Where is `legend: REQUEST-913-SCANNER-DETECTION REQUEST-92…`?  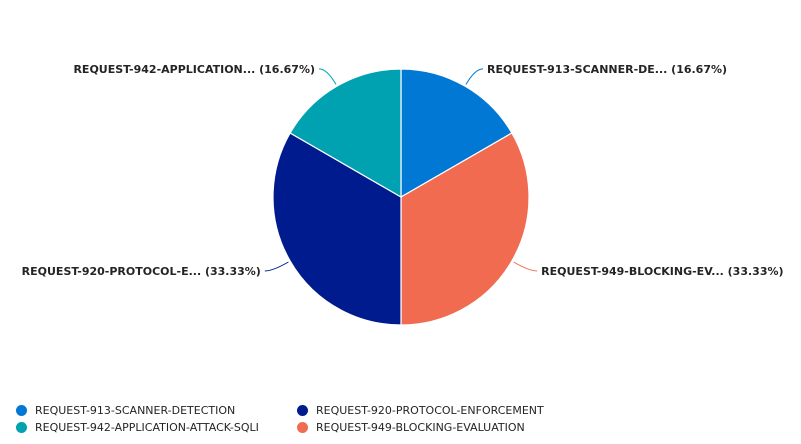
legend: REQUEST-913-SCANNER-DETECTION REQUEST-92… is located at coordinates (296, 418).